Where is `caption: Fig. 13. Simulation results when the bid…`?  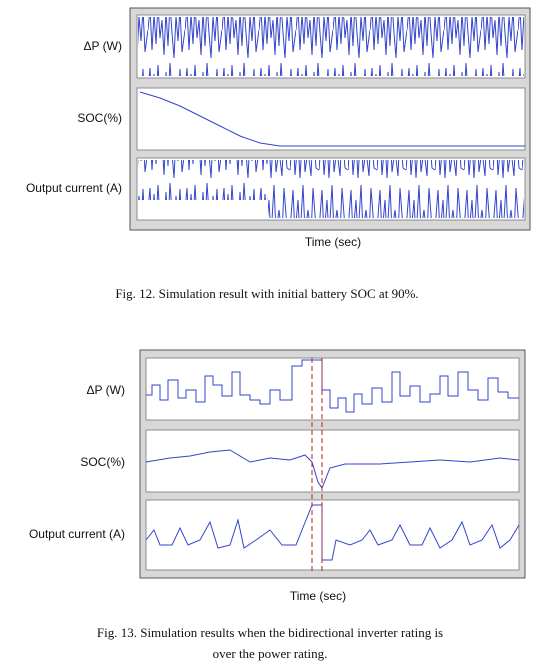
caption: Fig. 13. Simulation results when the bid… is located at coordinates (270, 632).